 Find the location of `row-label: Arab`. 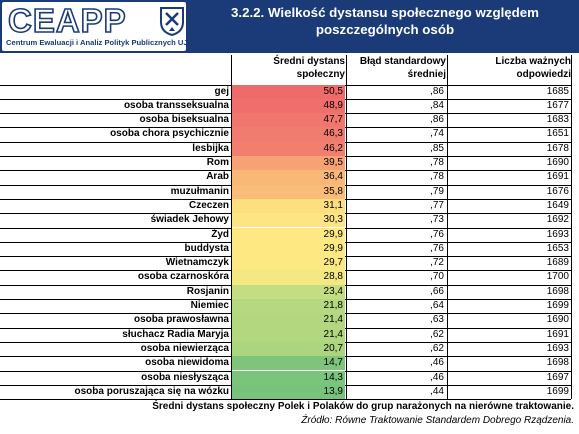

row-label: Arab is located at coordinates (217, 177).